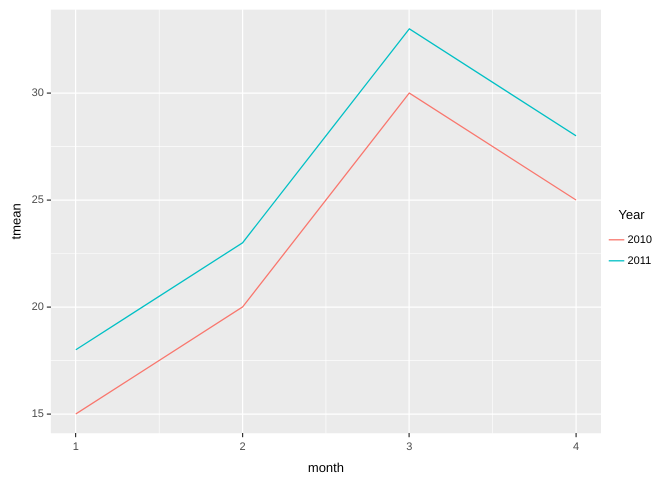 The height and width of the screenshot is (480, 672). I want to click on legend-label: 2010, so click(640, 240).